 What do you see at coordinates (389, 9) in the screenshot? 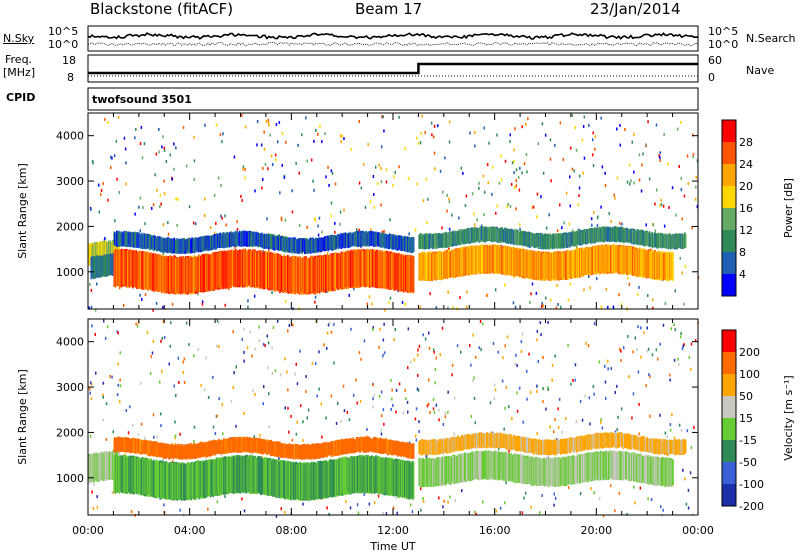
I see `beam-title: Beam 17` at bounding box center [389, 9].